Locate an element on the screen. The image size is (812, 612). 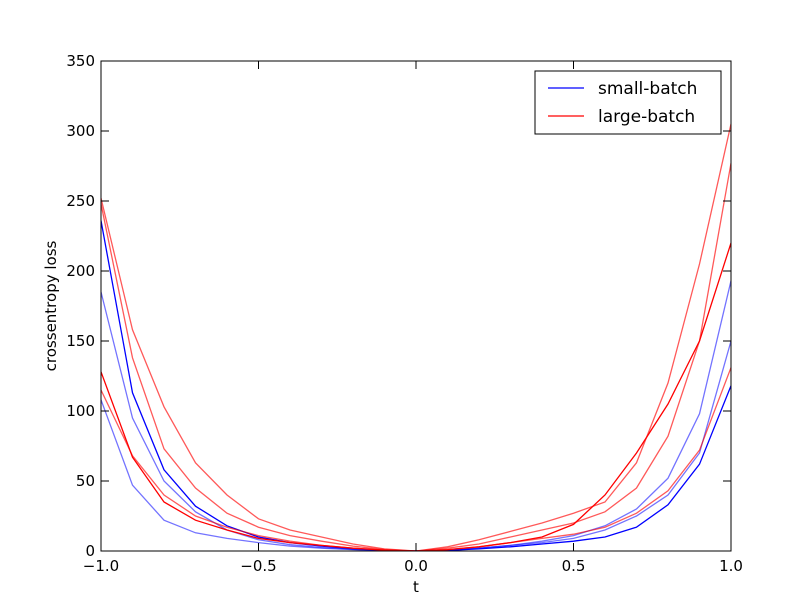
legend-label-small-batch: small-batch is located at coordinates (647, 89).